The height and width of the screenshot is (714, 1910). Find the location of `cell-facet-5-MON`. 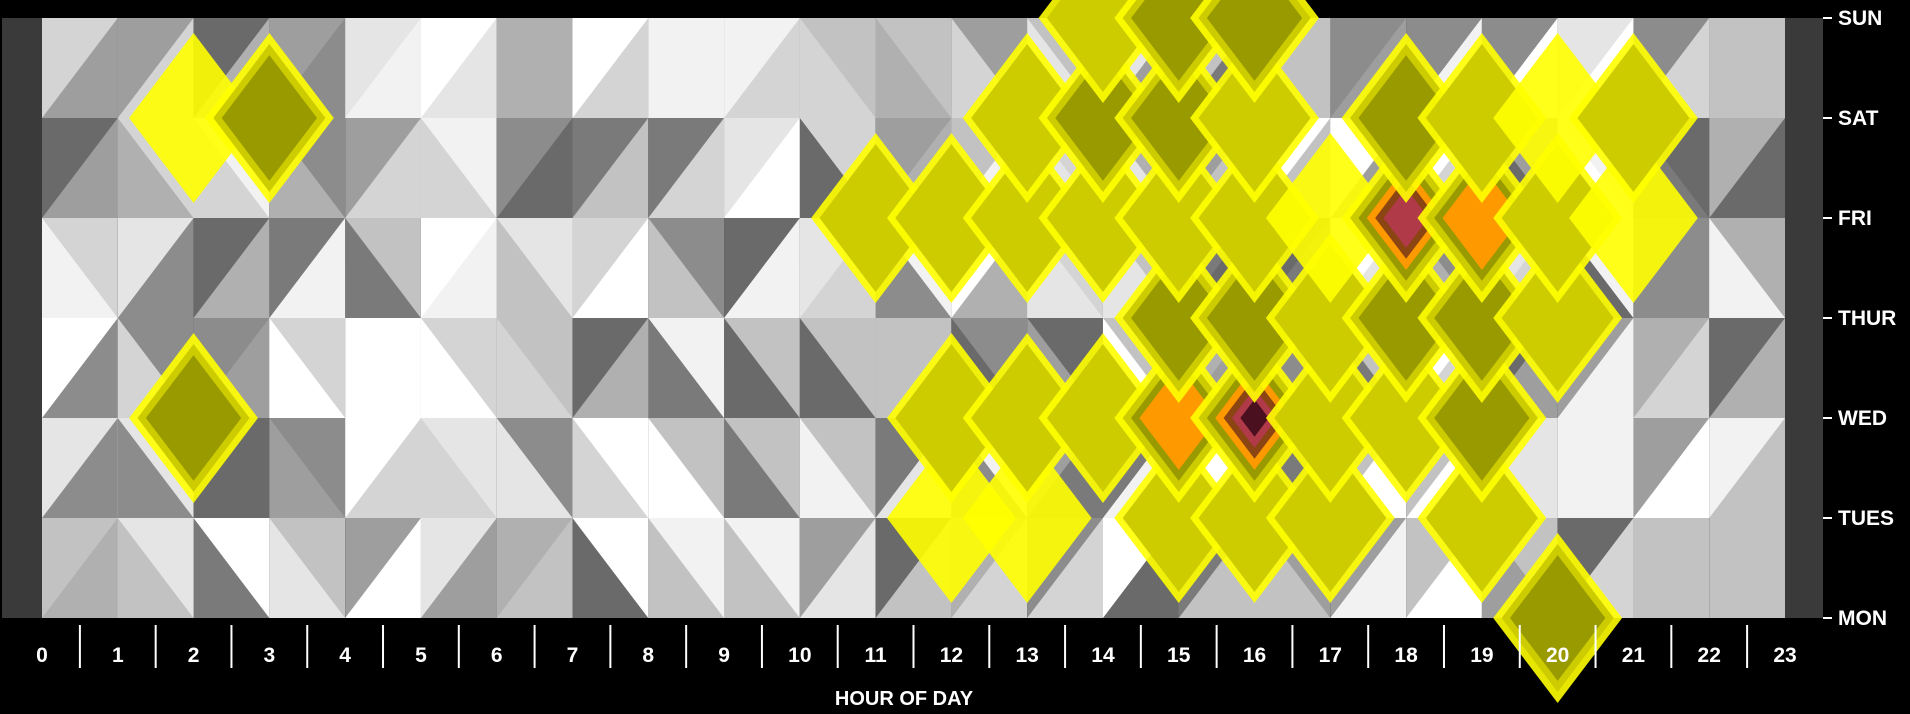

cell-facet-5-MON is located at coordinates (458, 568).